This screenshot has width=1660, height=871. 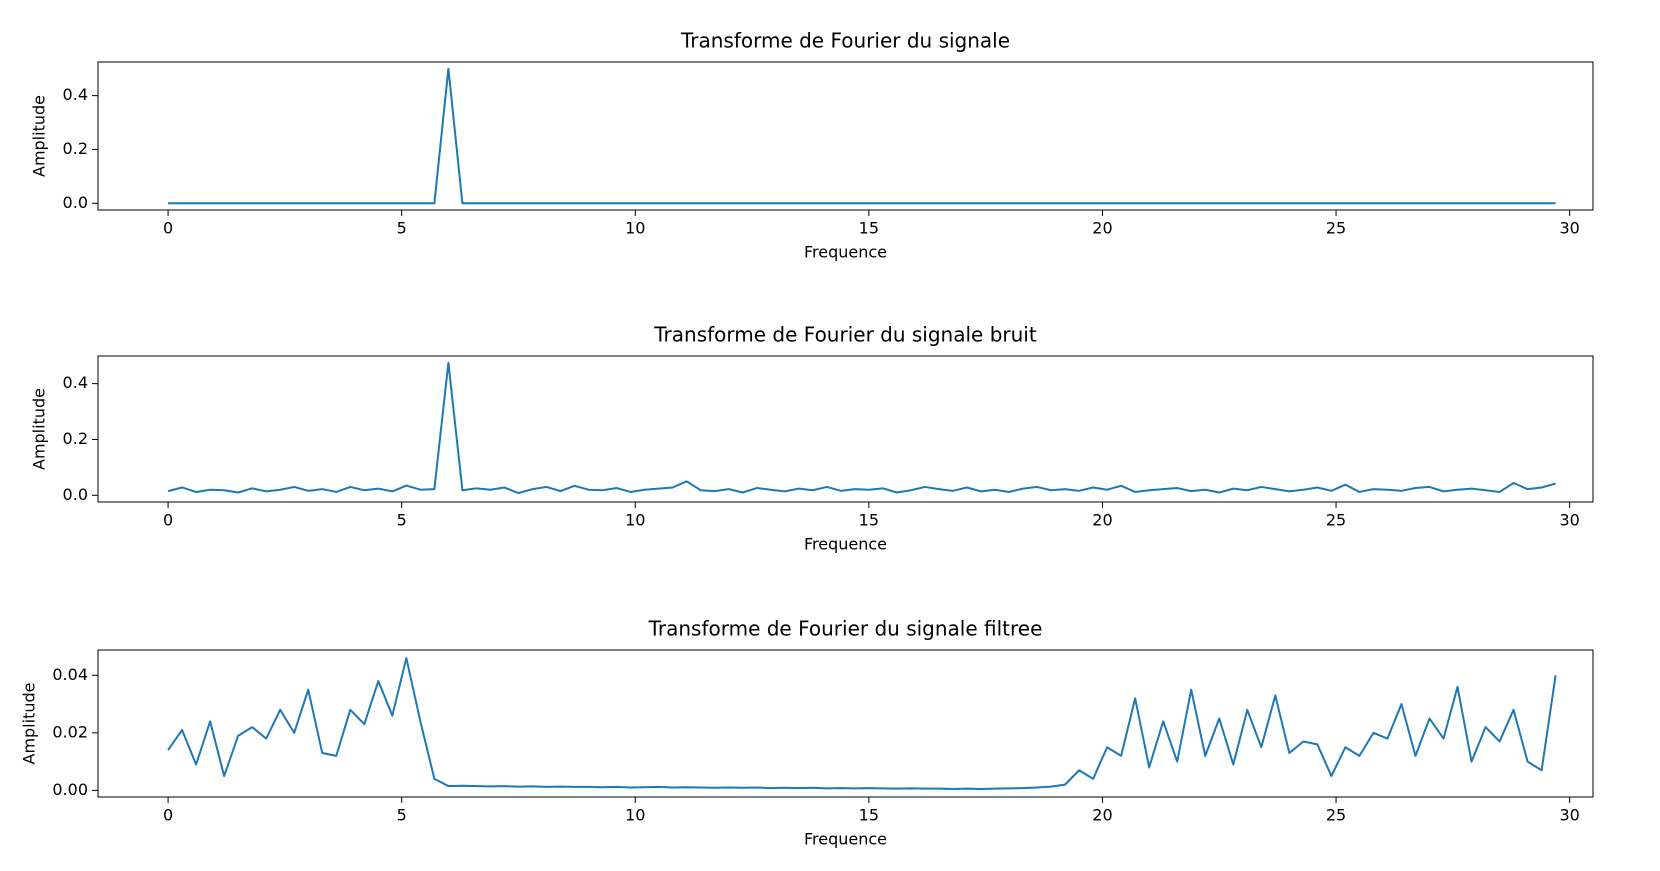 What do you see at coordinates (70, 674) in the screenshot?
I see `y-tick-label: 0.04` at bounding box center [70, 674].